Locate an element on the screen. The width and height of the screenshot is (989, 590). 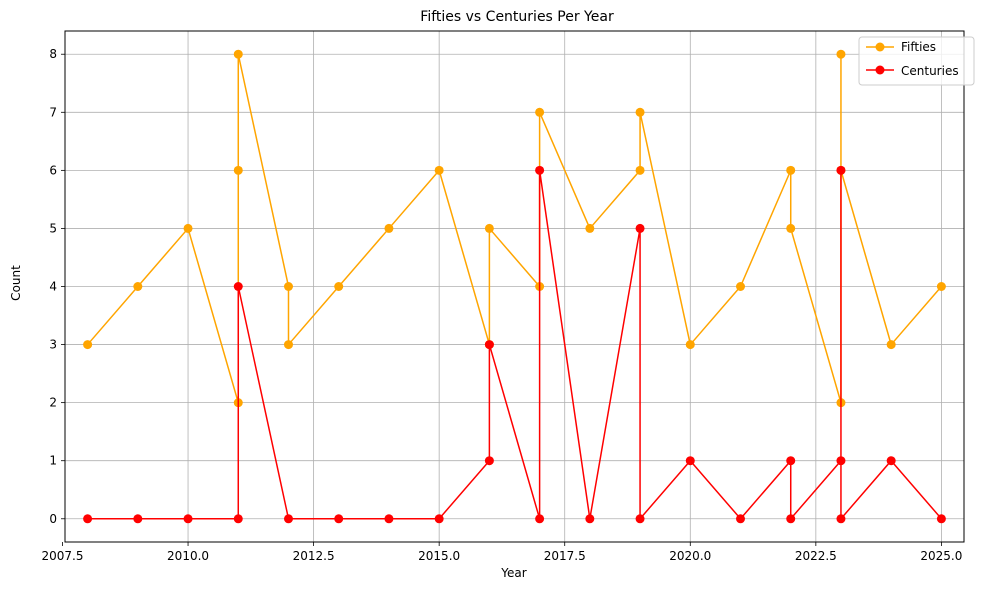
x-tick-label: 2010.0 is located at coordinates (188, 556).